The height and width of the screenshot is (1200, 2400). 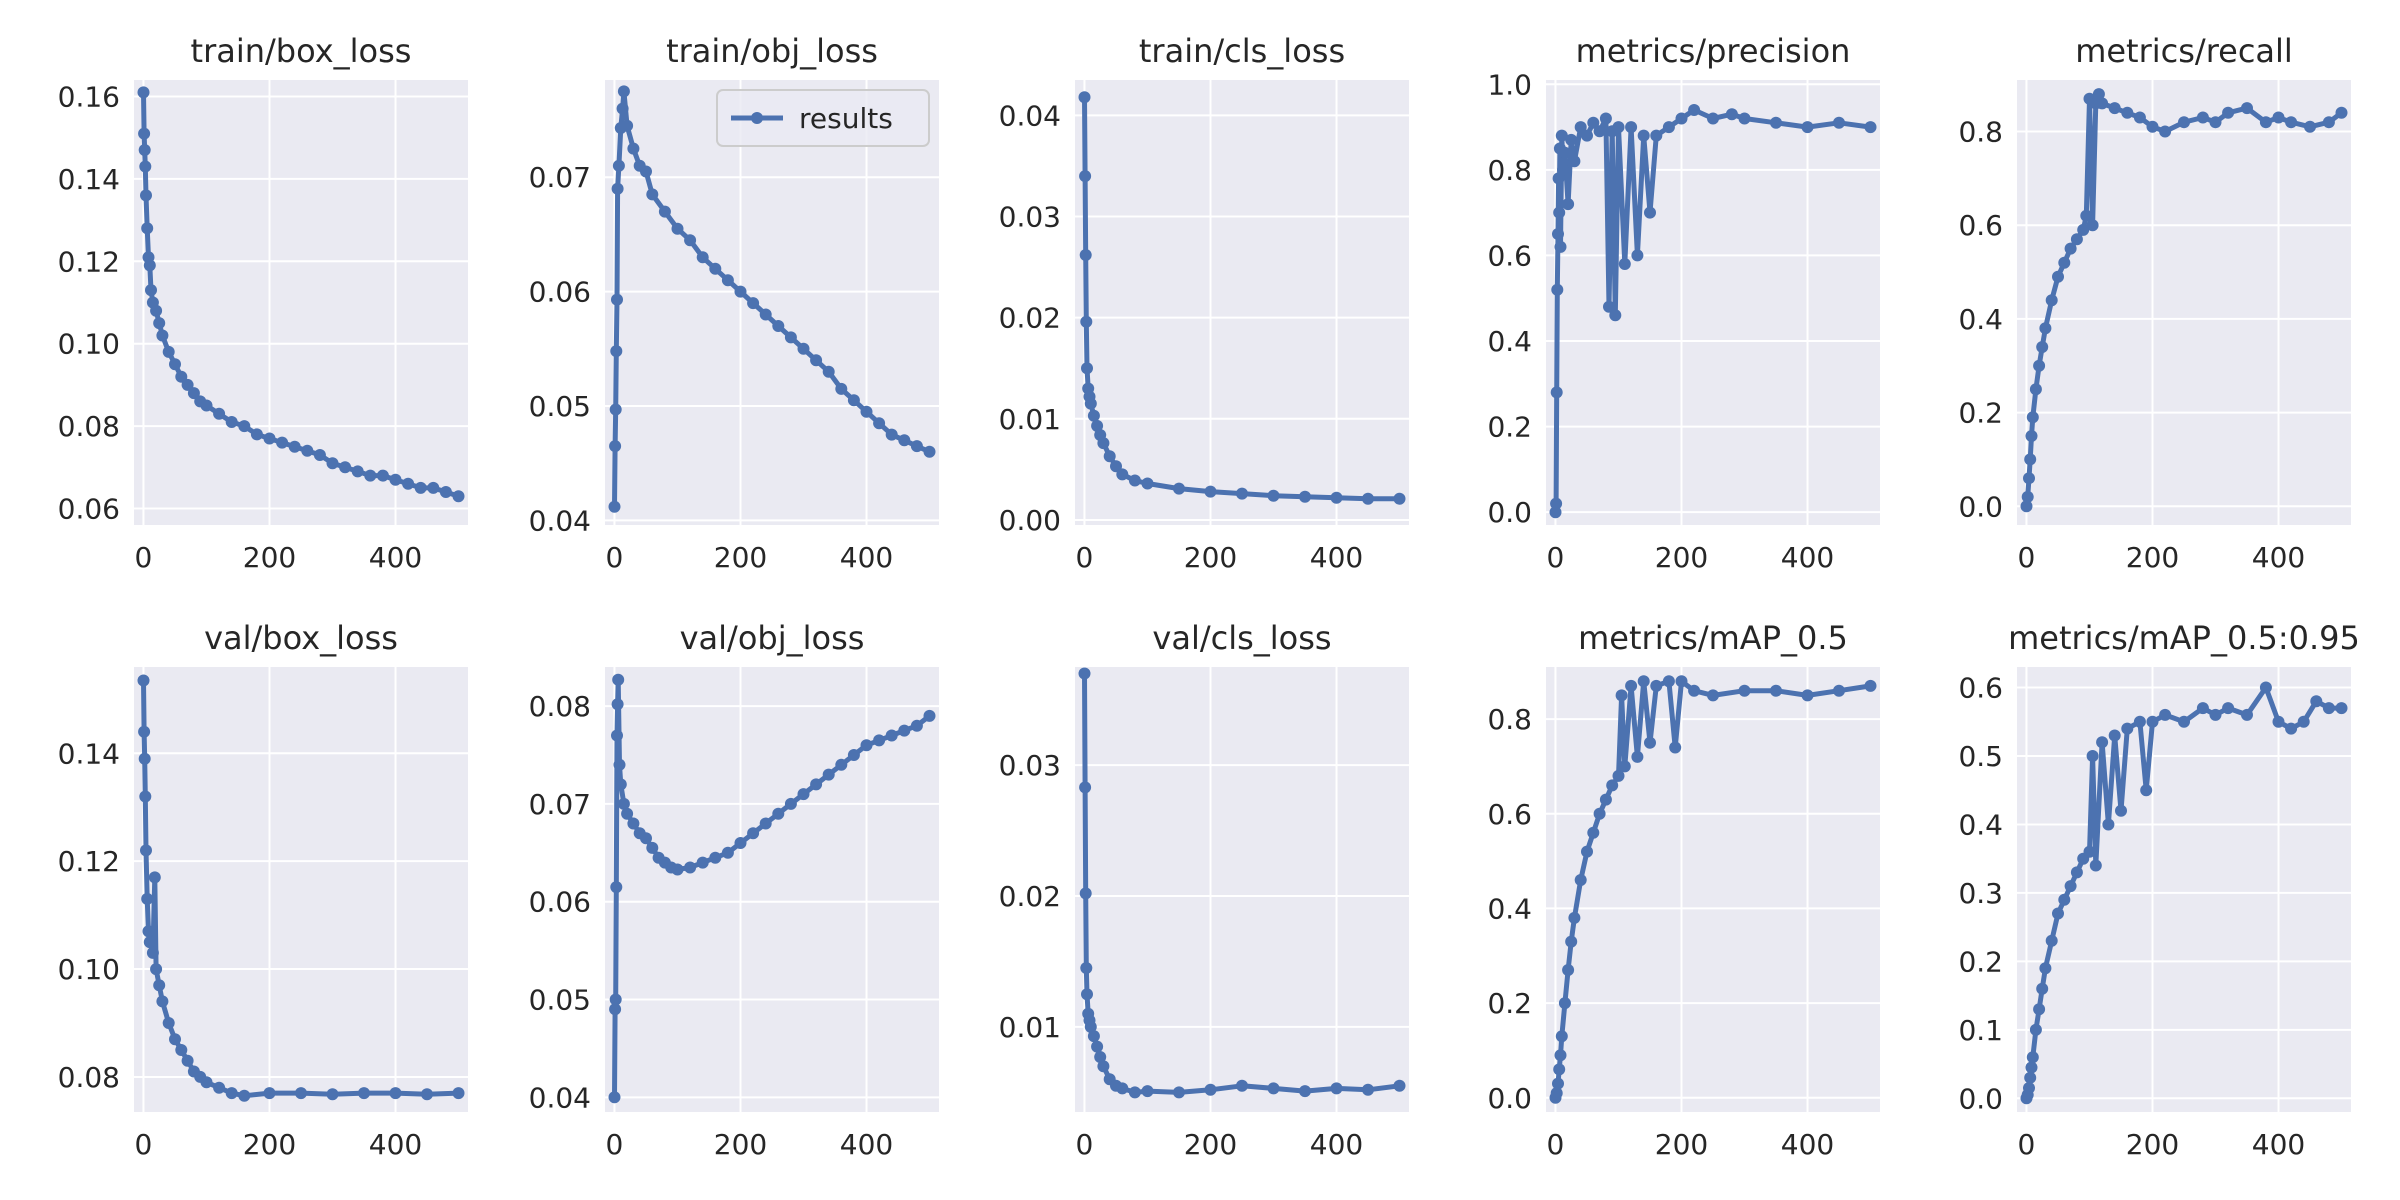 What do you see at coordinates (1980, 961) in the screenshot?
I see `y-tick-label: 0.2` at bounding box center [1980, 961].